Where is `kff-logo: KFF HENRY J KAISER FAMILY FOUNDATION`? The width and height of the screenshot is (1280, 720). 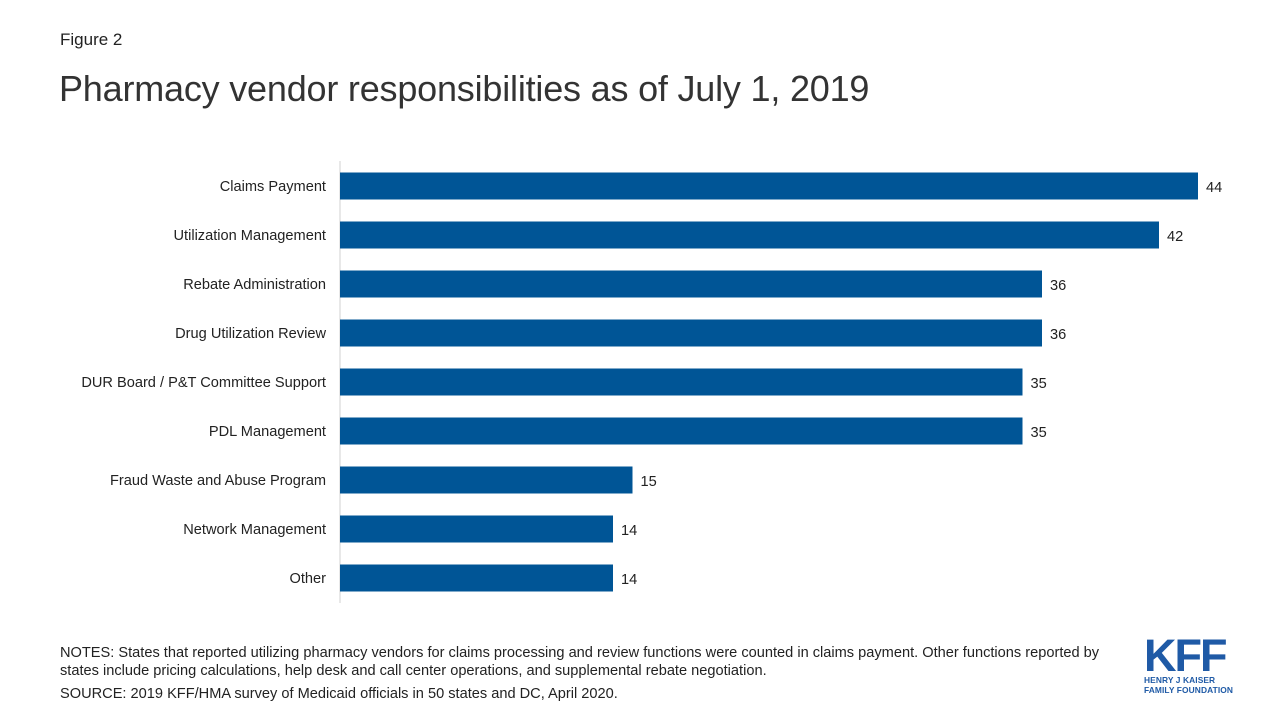 kff-logo: KFF HENRY J KAISER FAMILY FOUNDATION is located at coordinates (1191, 662).